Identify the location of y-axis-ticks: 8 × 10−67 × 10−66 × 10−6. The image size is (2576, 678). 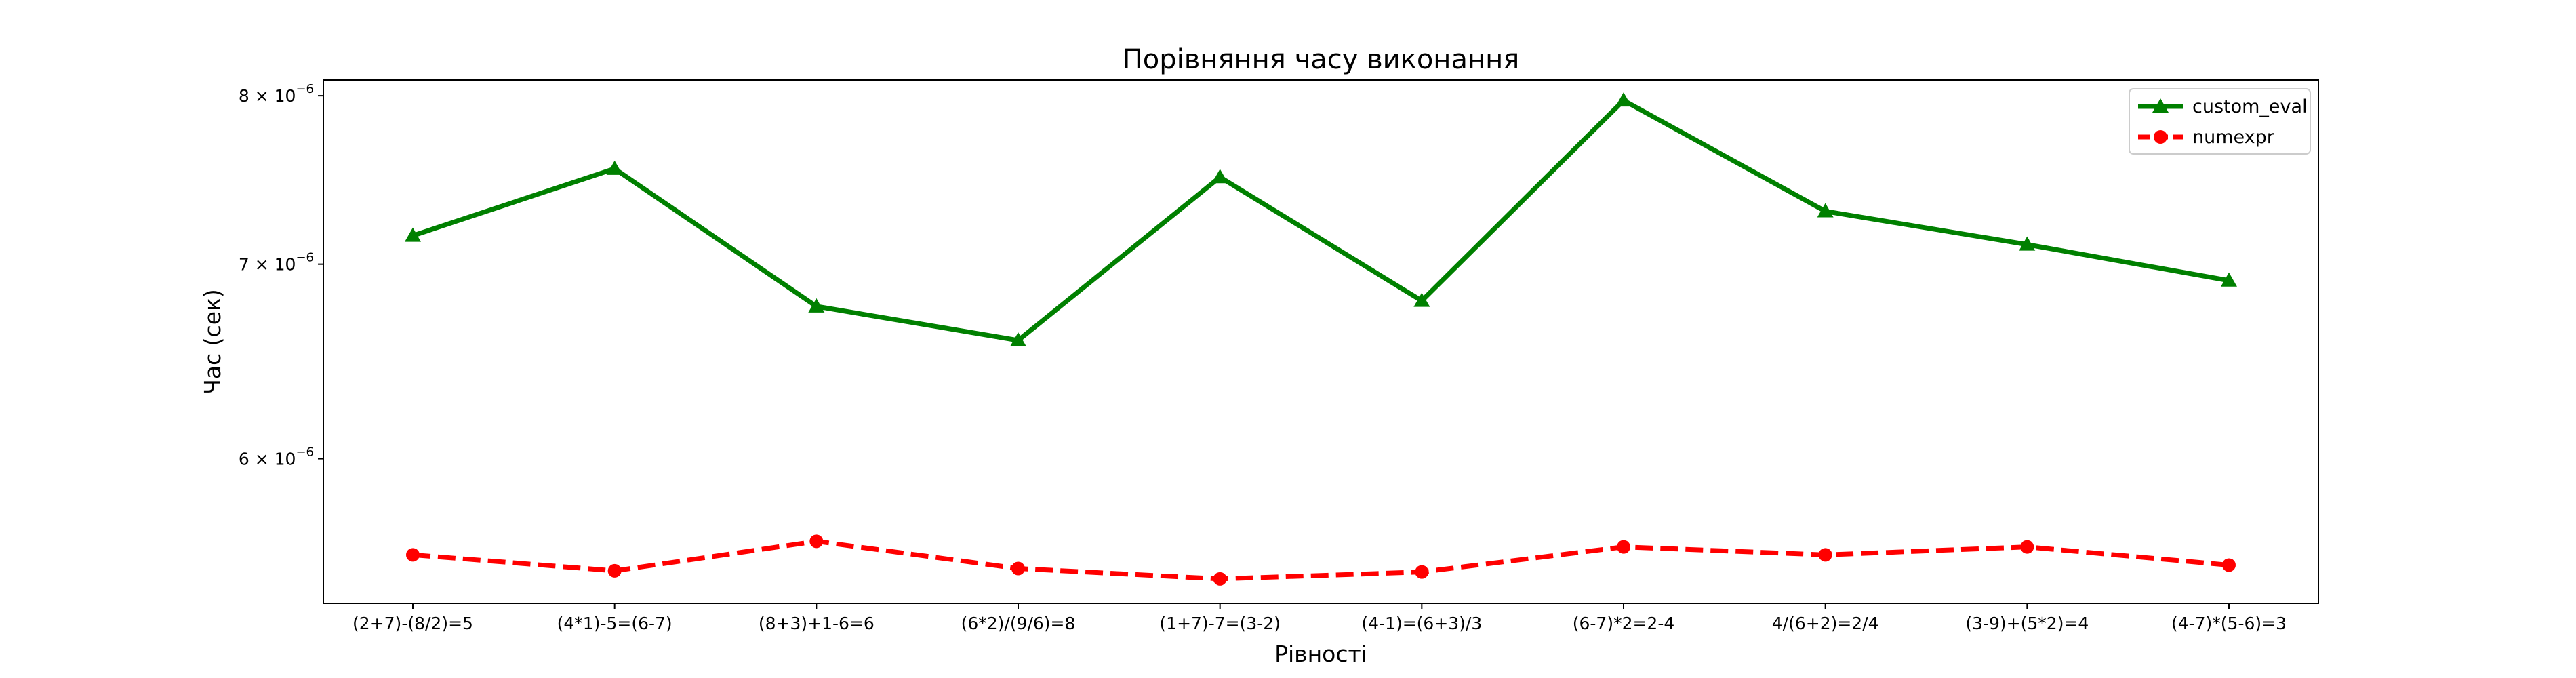
(281, 275).